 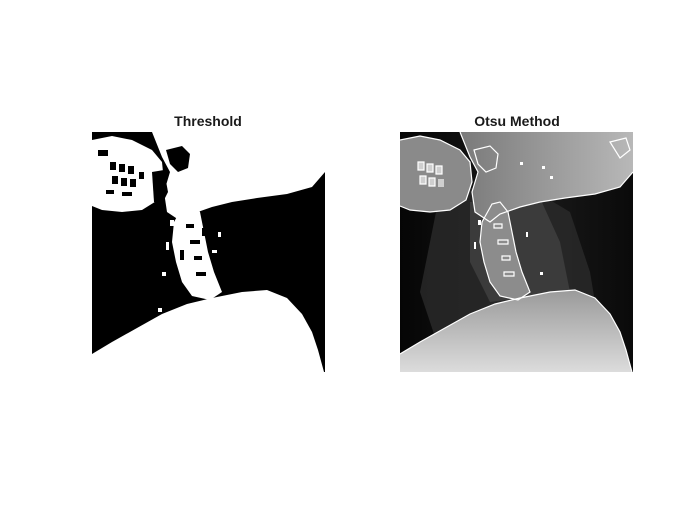 What do you see at coordinates (208, 121) in the screenshot?
I see `threshold-title: Threshold` at bounding box center [208, 121].